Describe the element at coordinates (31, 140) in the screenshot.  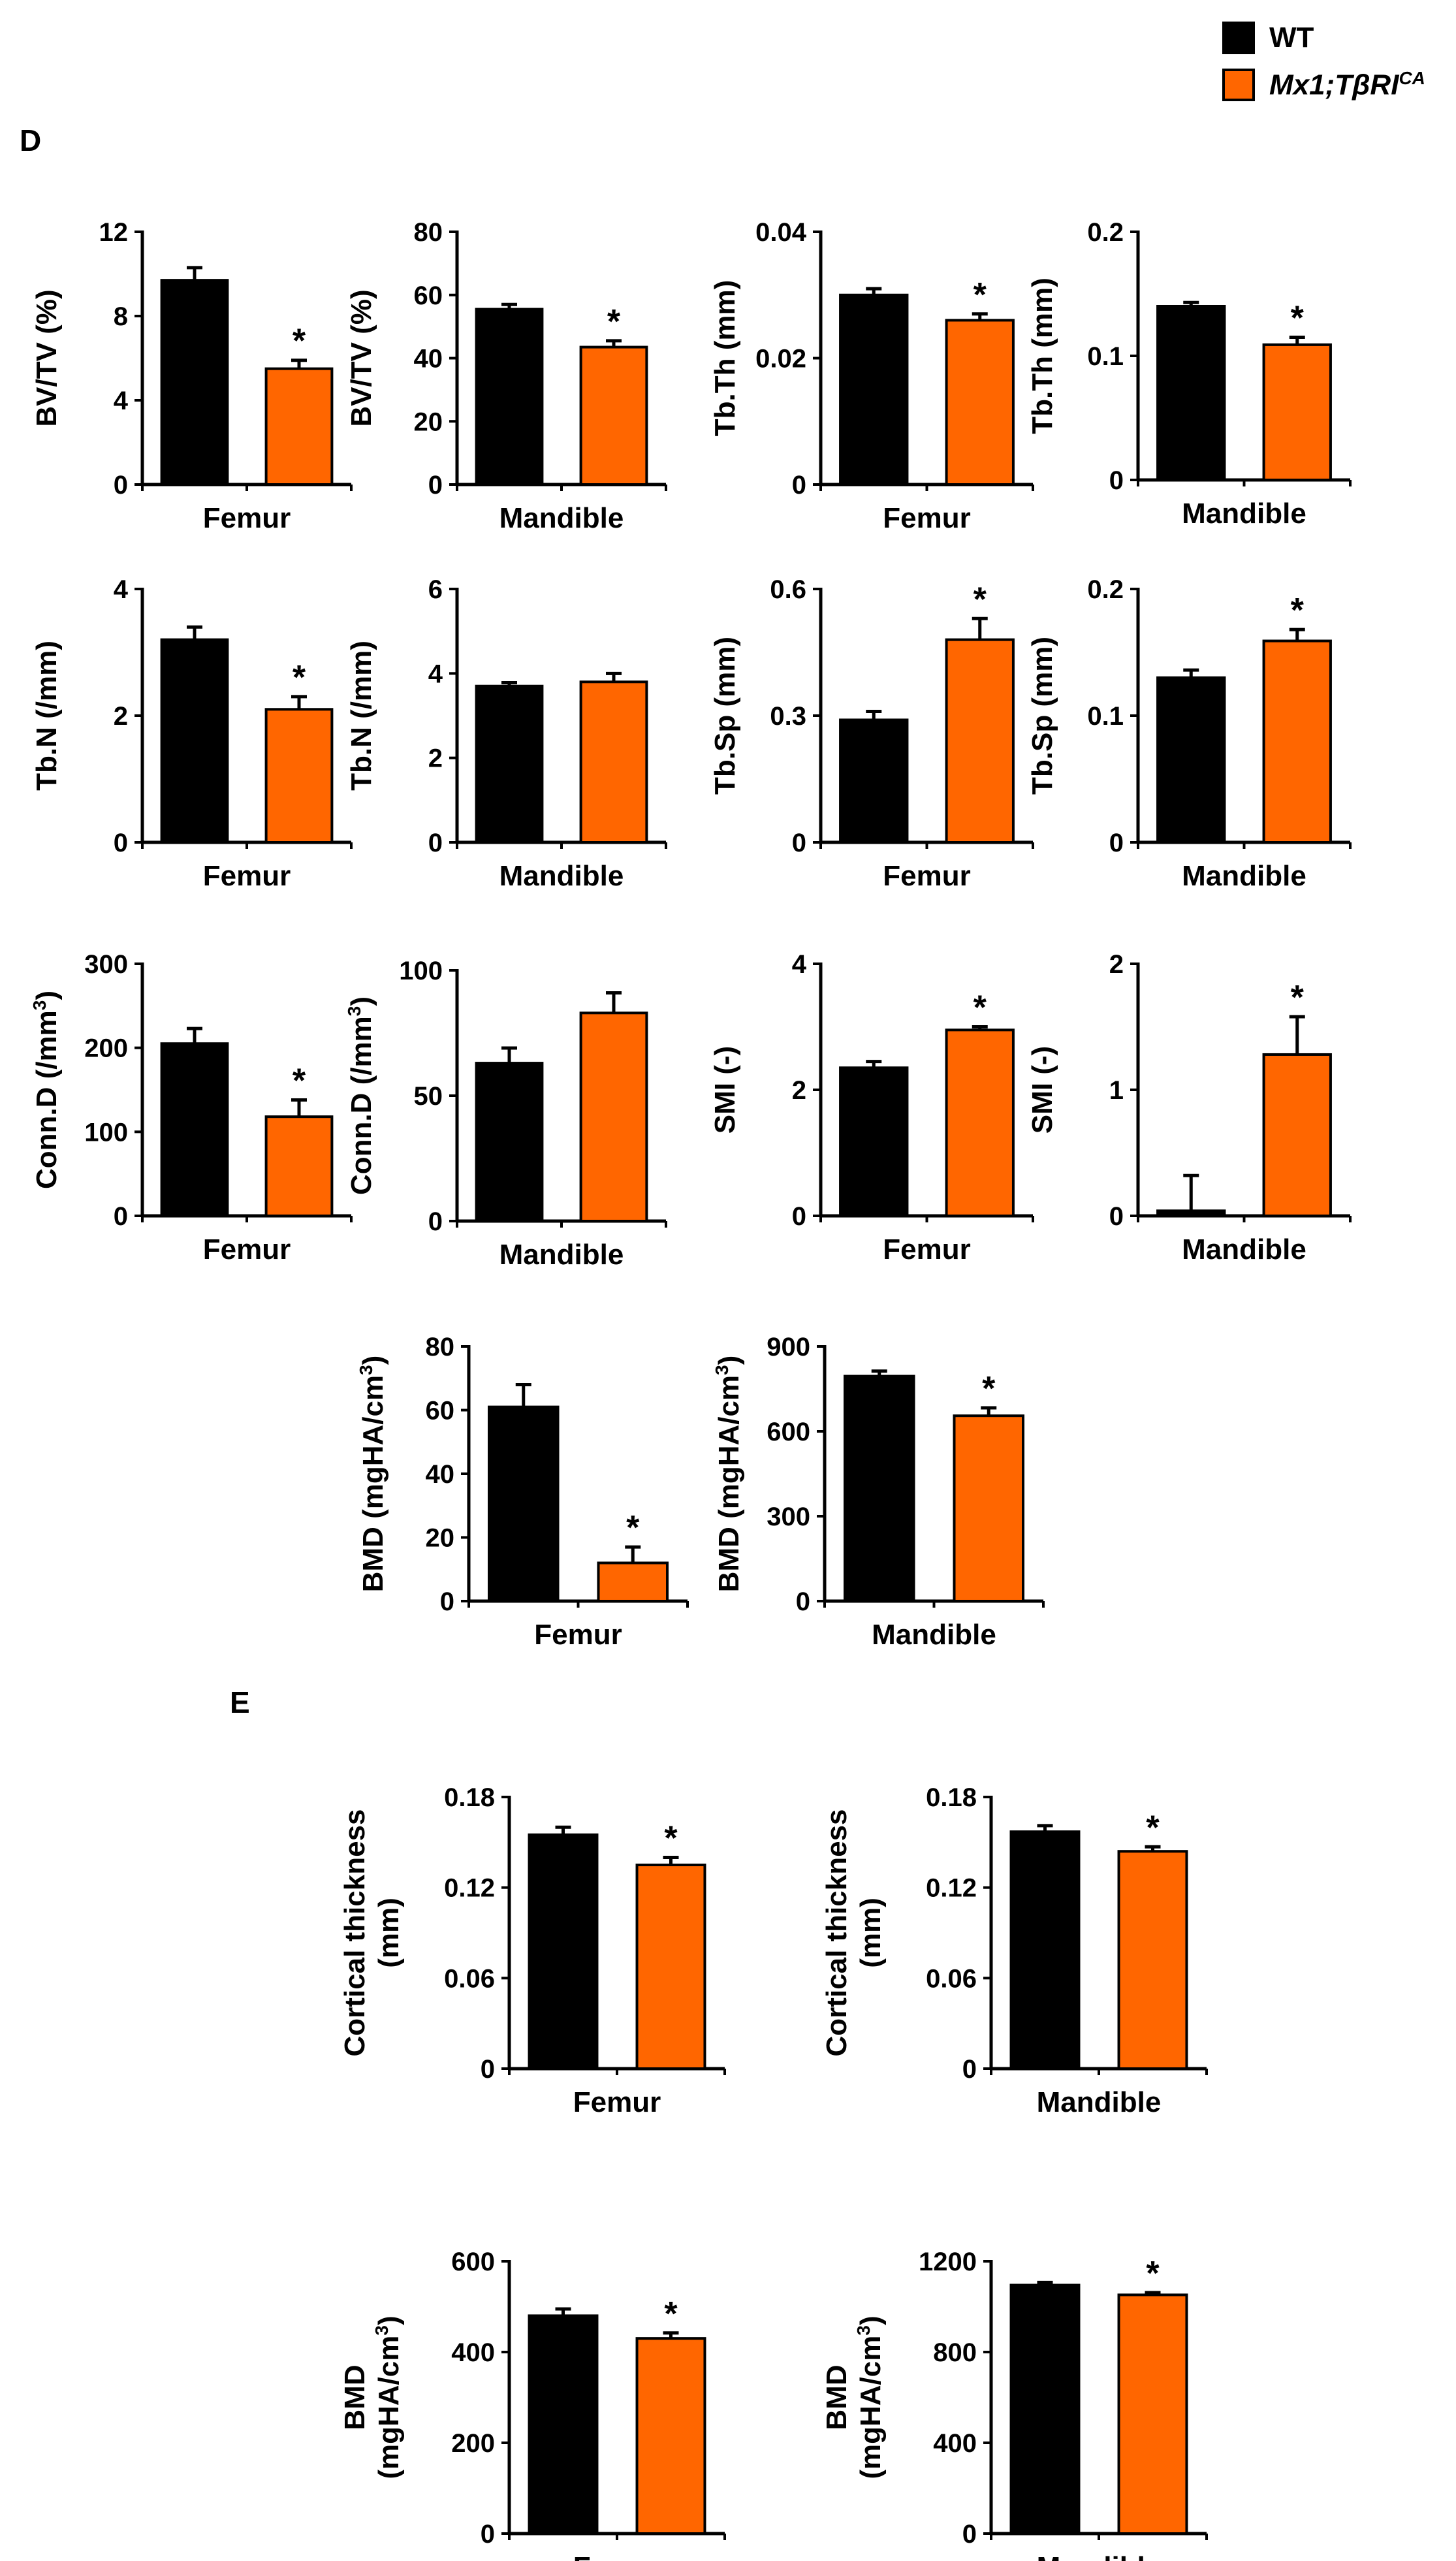
I see `panel-label-d: D` at that location.